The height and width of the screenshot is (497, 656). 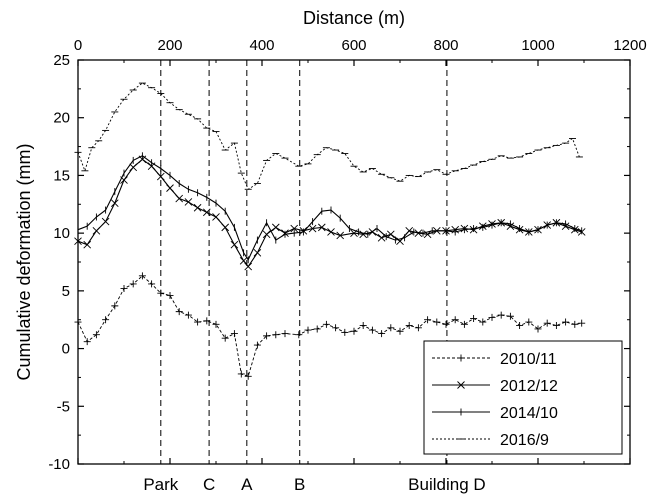 I want to click on x-tick-label: 1000, so click(x=537, y=45).